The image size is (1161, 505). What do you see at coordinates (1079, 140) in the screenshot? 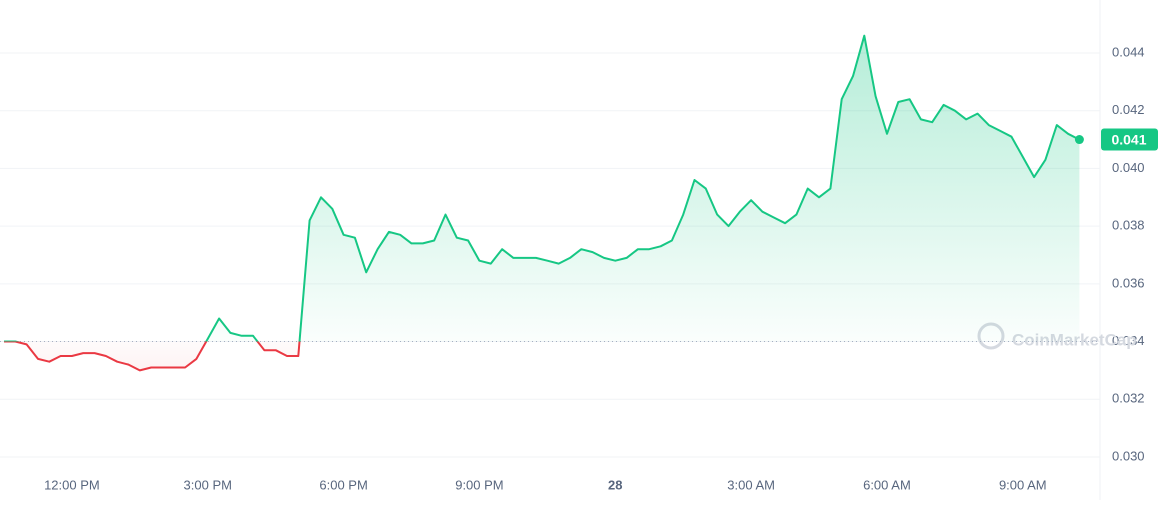
I see `last-point` at bounding box center [1079, 140].